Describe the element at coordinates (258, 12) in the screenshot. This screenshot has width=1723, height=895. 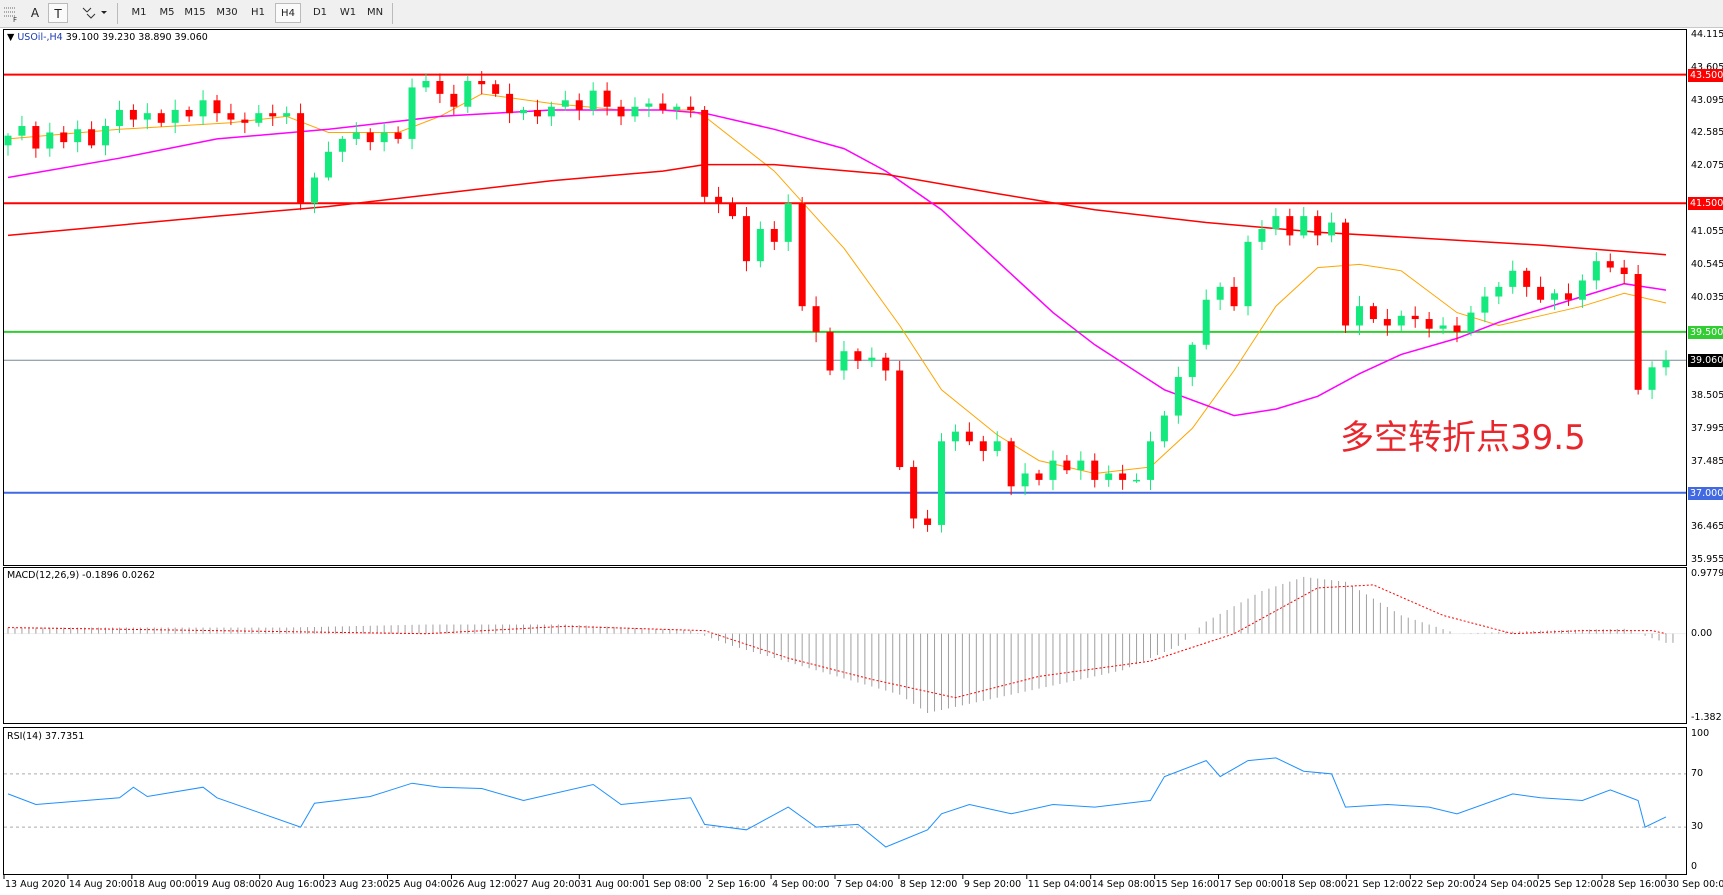
I see `timeframe-h1: H1` at that location.